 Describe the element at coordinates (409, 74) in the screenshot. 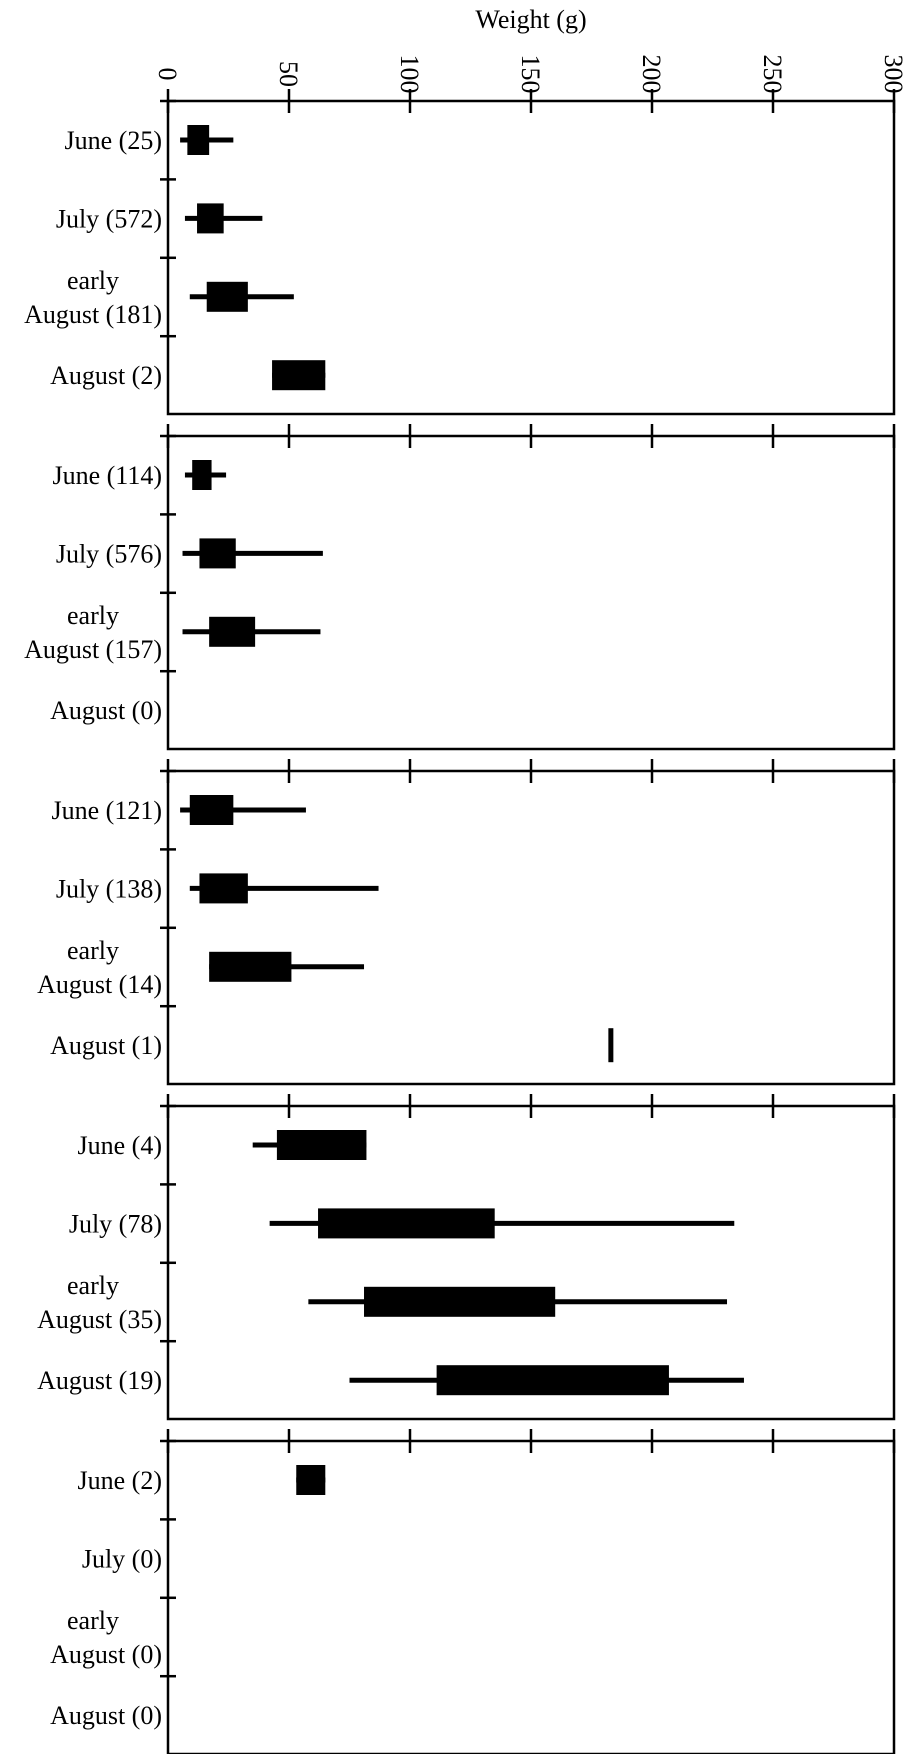

I see `x-tick-label: 100` at that location.